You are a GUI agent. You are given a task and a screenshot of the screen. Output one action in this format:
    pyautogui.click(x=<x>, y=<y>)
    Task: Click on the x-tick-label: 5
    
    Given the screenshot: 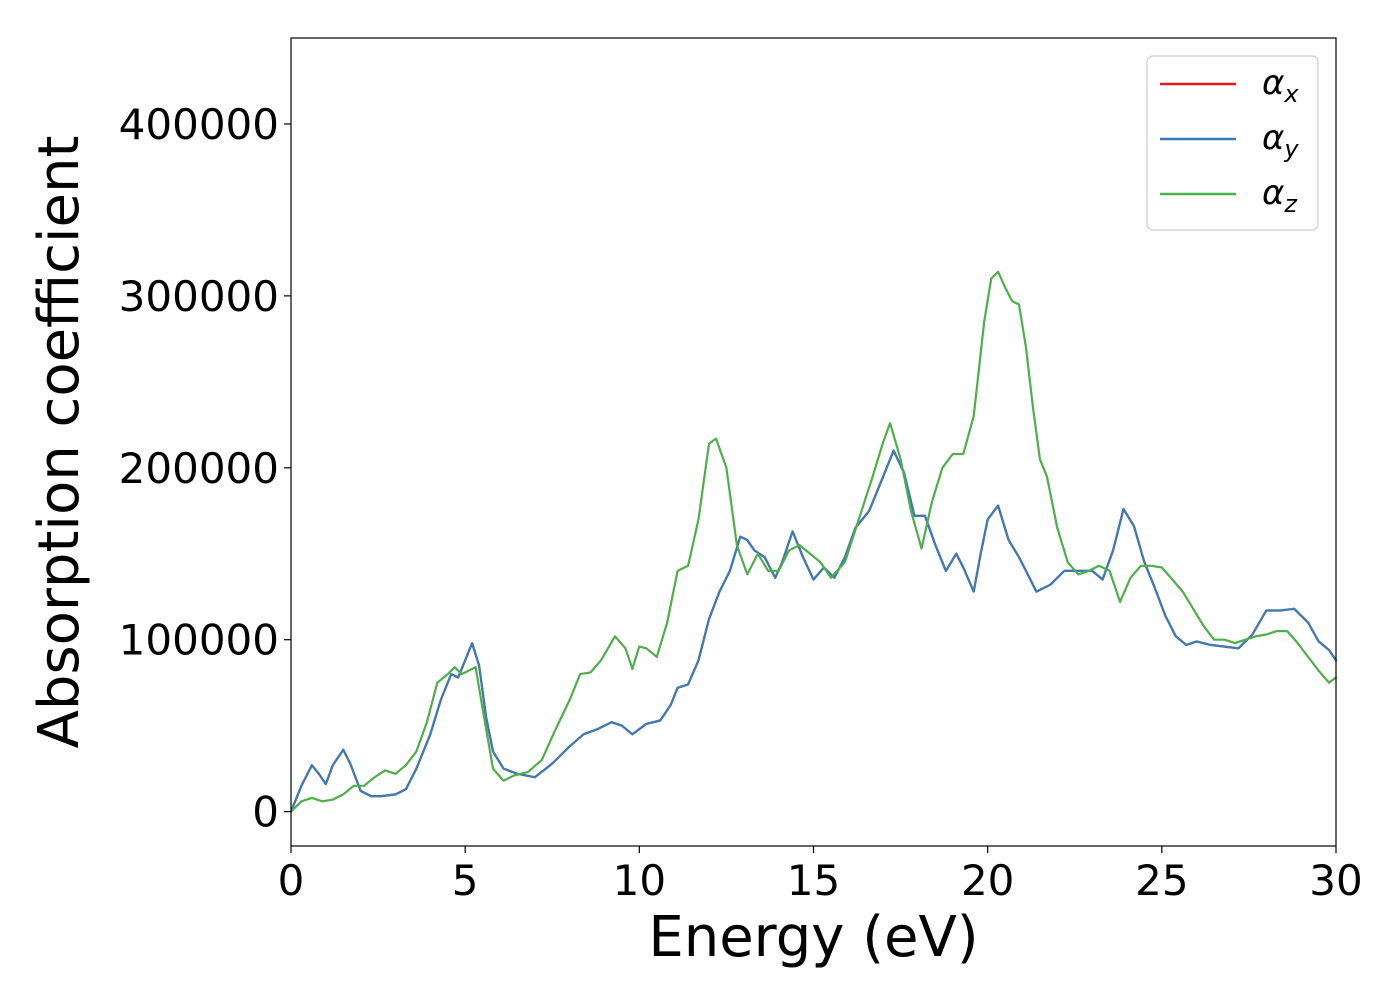 What is the action you would take?
    pyautogui.click(x=465, y=880)
    